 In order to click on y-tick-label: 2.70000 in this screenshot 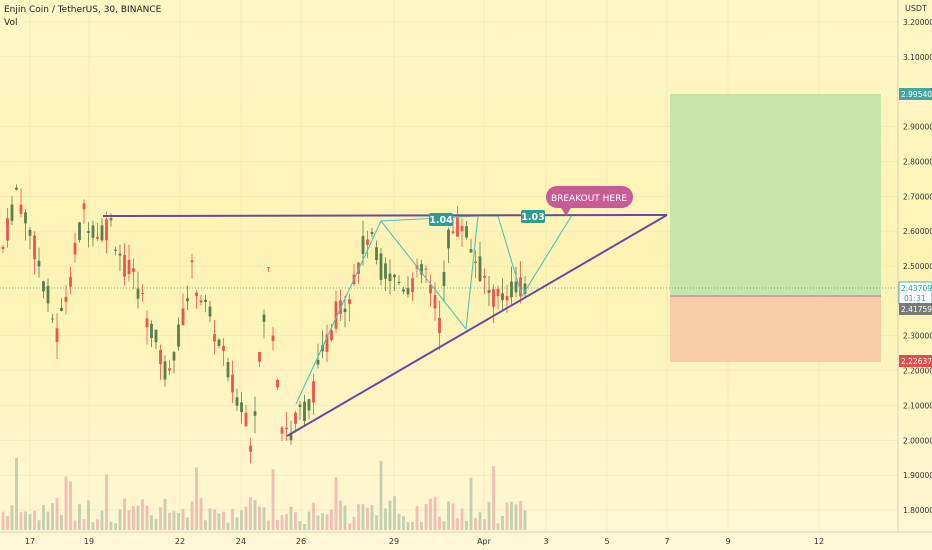, I will do `click(917, 196)`.